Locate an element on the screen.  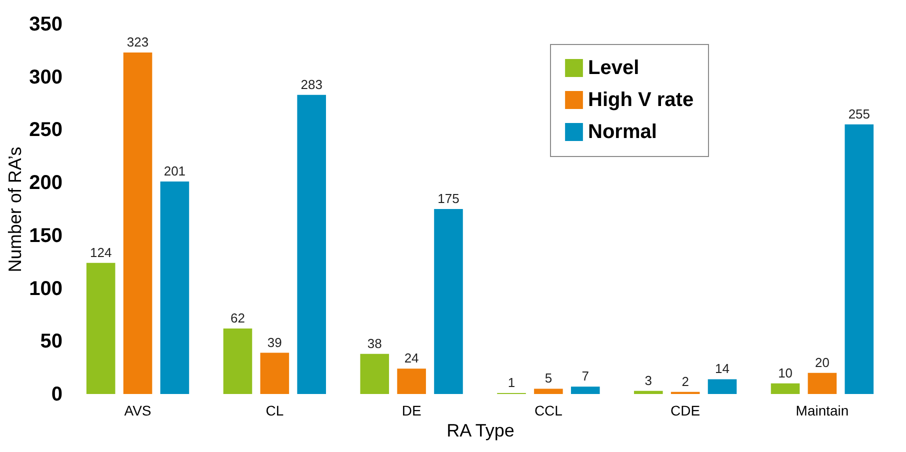
y-axis-title: Number of RA’s is located at coordinates (15, 209).